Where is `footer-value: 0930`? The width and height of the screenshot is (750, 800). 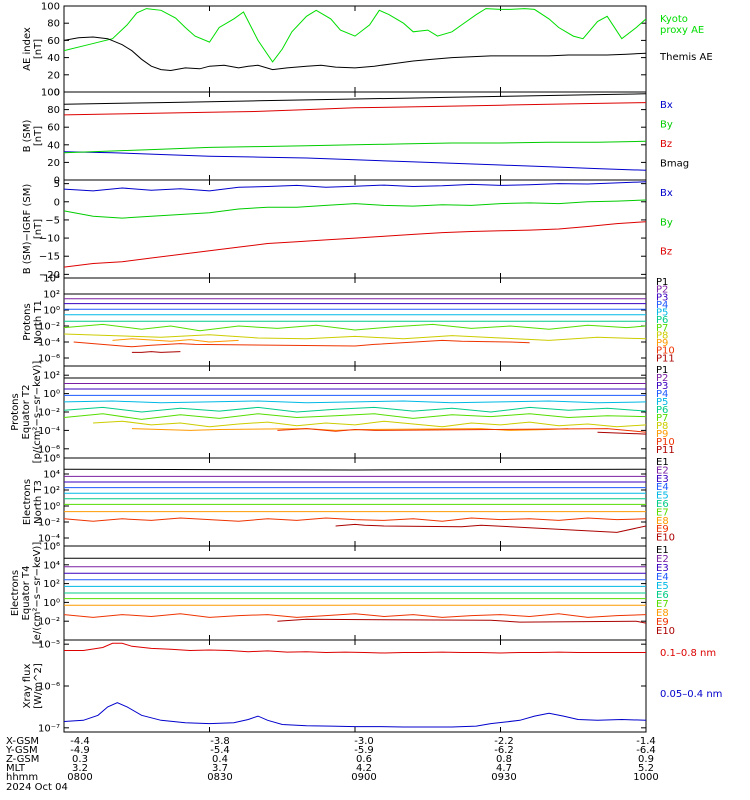
footer-value: 0930 is located at coordinates (503, 777).